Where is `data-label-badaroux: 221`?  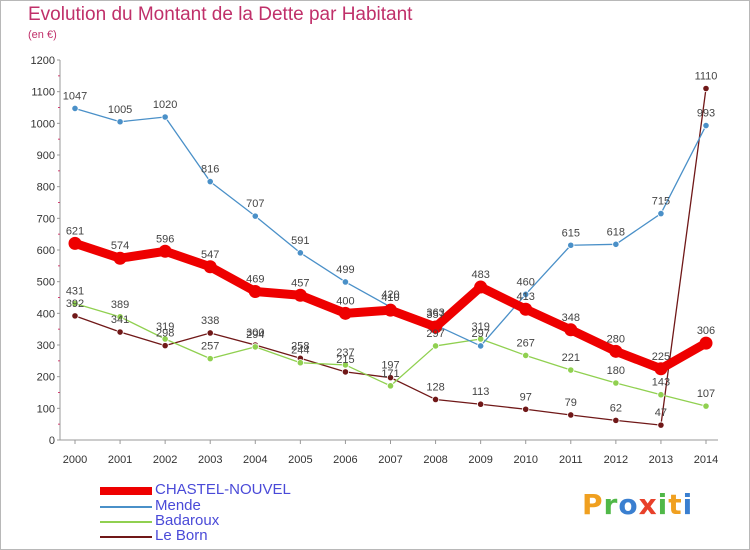 data-label-badaroux: 221 is located at coordinates (571, 358).